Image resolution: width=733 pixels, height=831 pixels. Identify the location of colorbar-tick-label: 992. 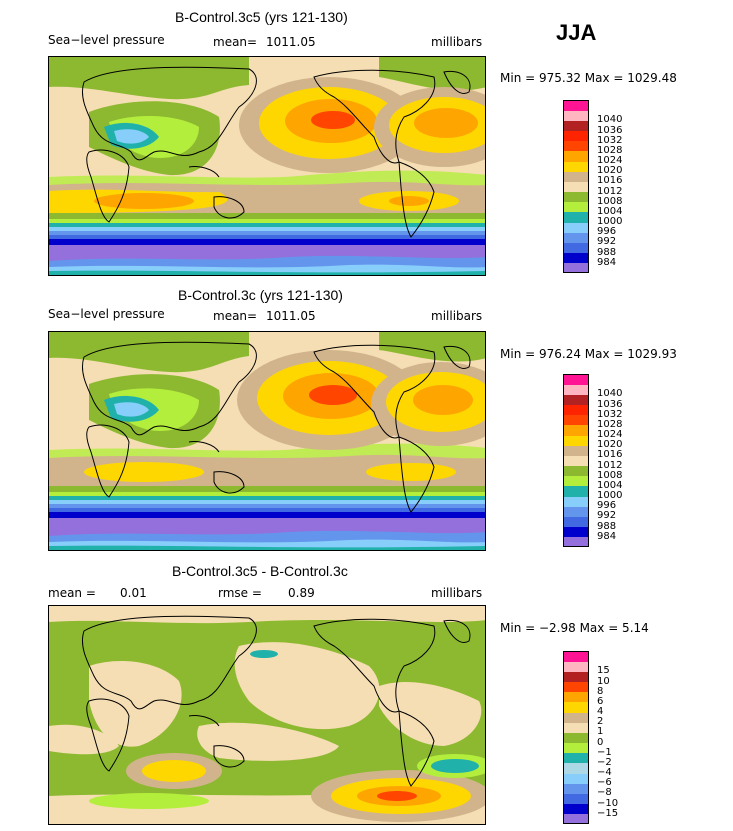
(607, 242).